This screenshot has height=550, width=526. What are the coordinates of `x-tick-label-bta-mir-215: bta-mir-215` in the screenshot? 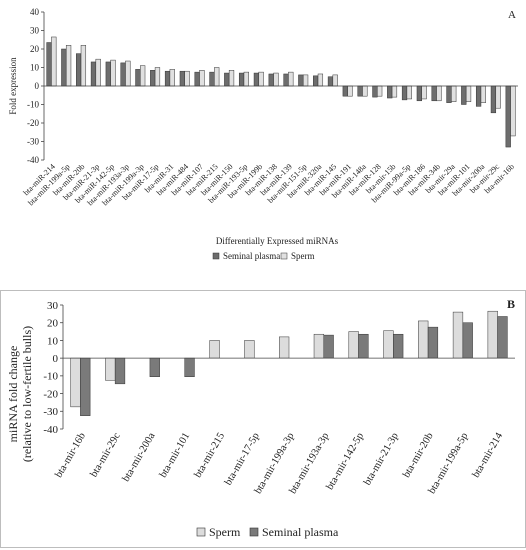 It's located at (210, 455).